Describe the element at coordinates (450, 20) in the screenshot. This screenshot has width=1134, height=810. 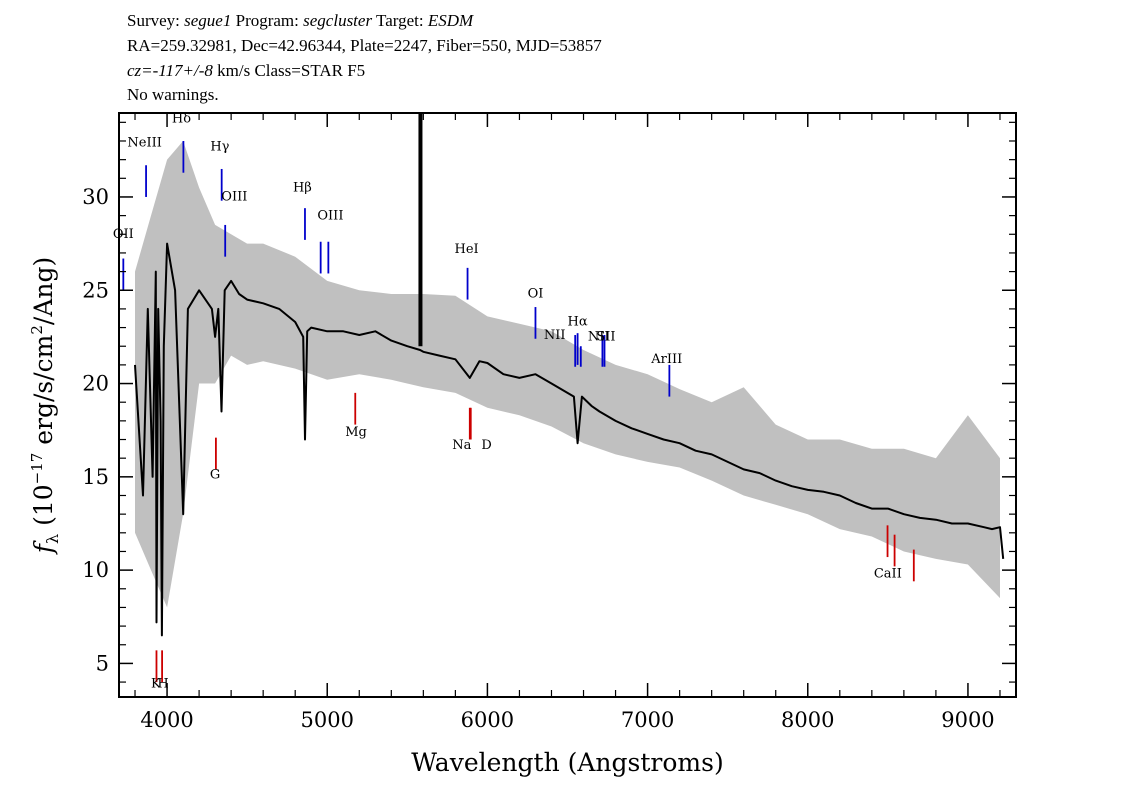
I see `header-line-1-part: ESDM` at that location.